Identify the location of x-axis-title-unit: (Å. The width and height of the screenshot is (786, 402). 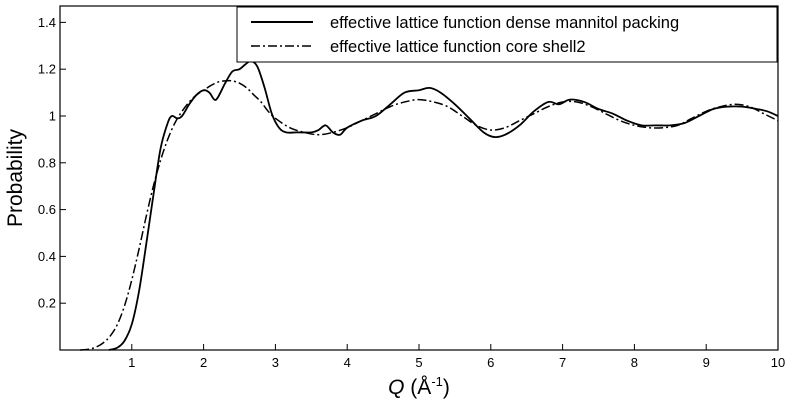
(417, 387).